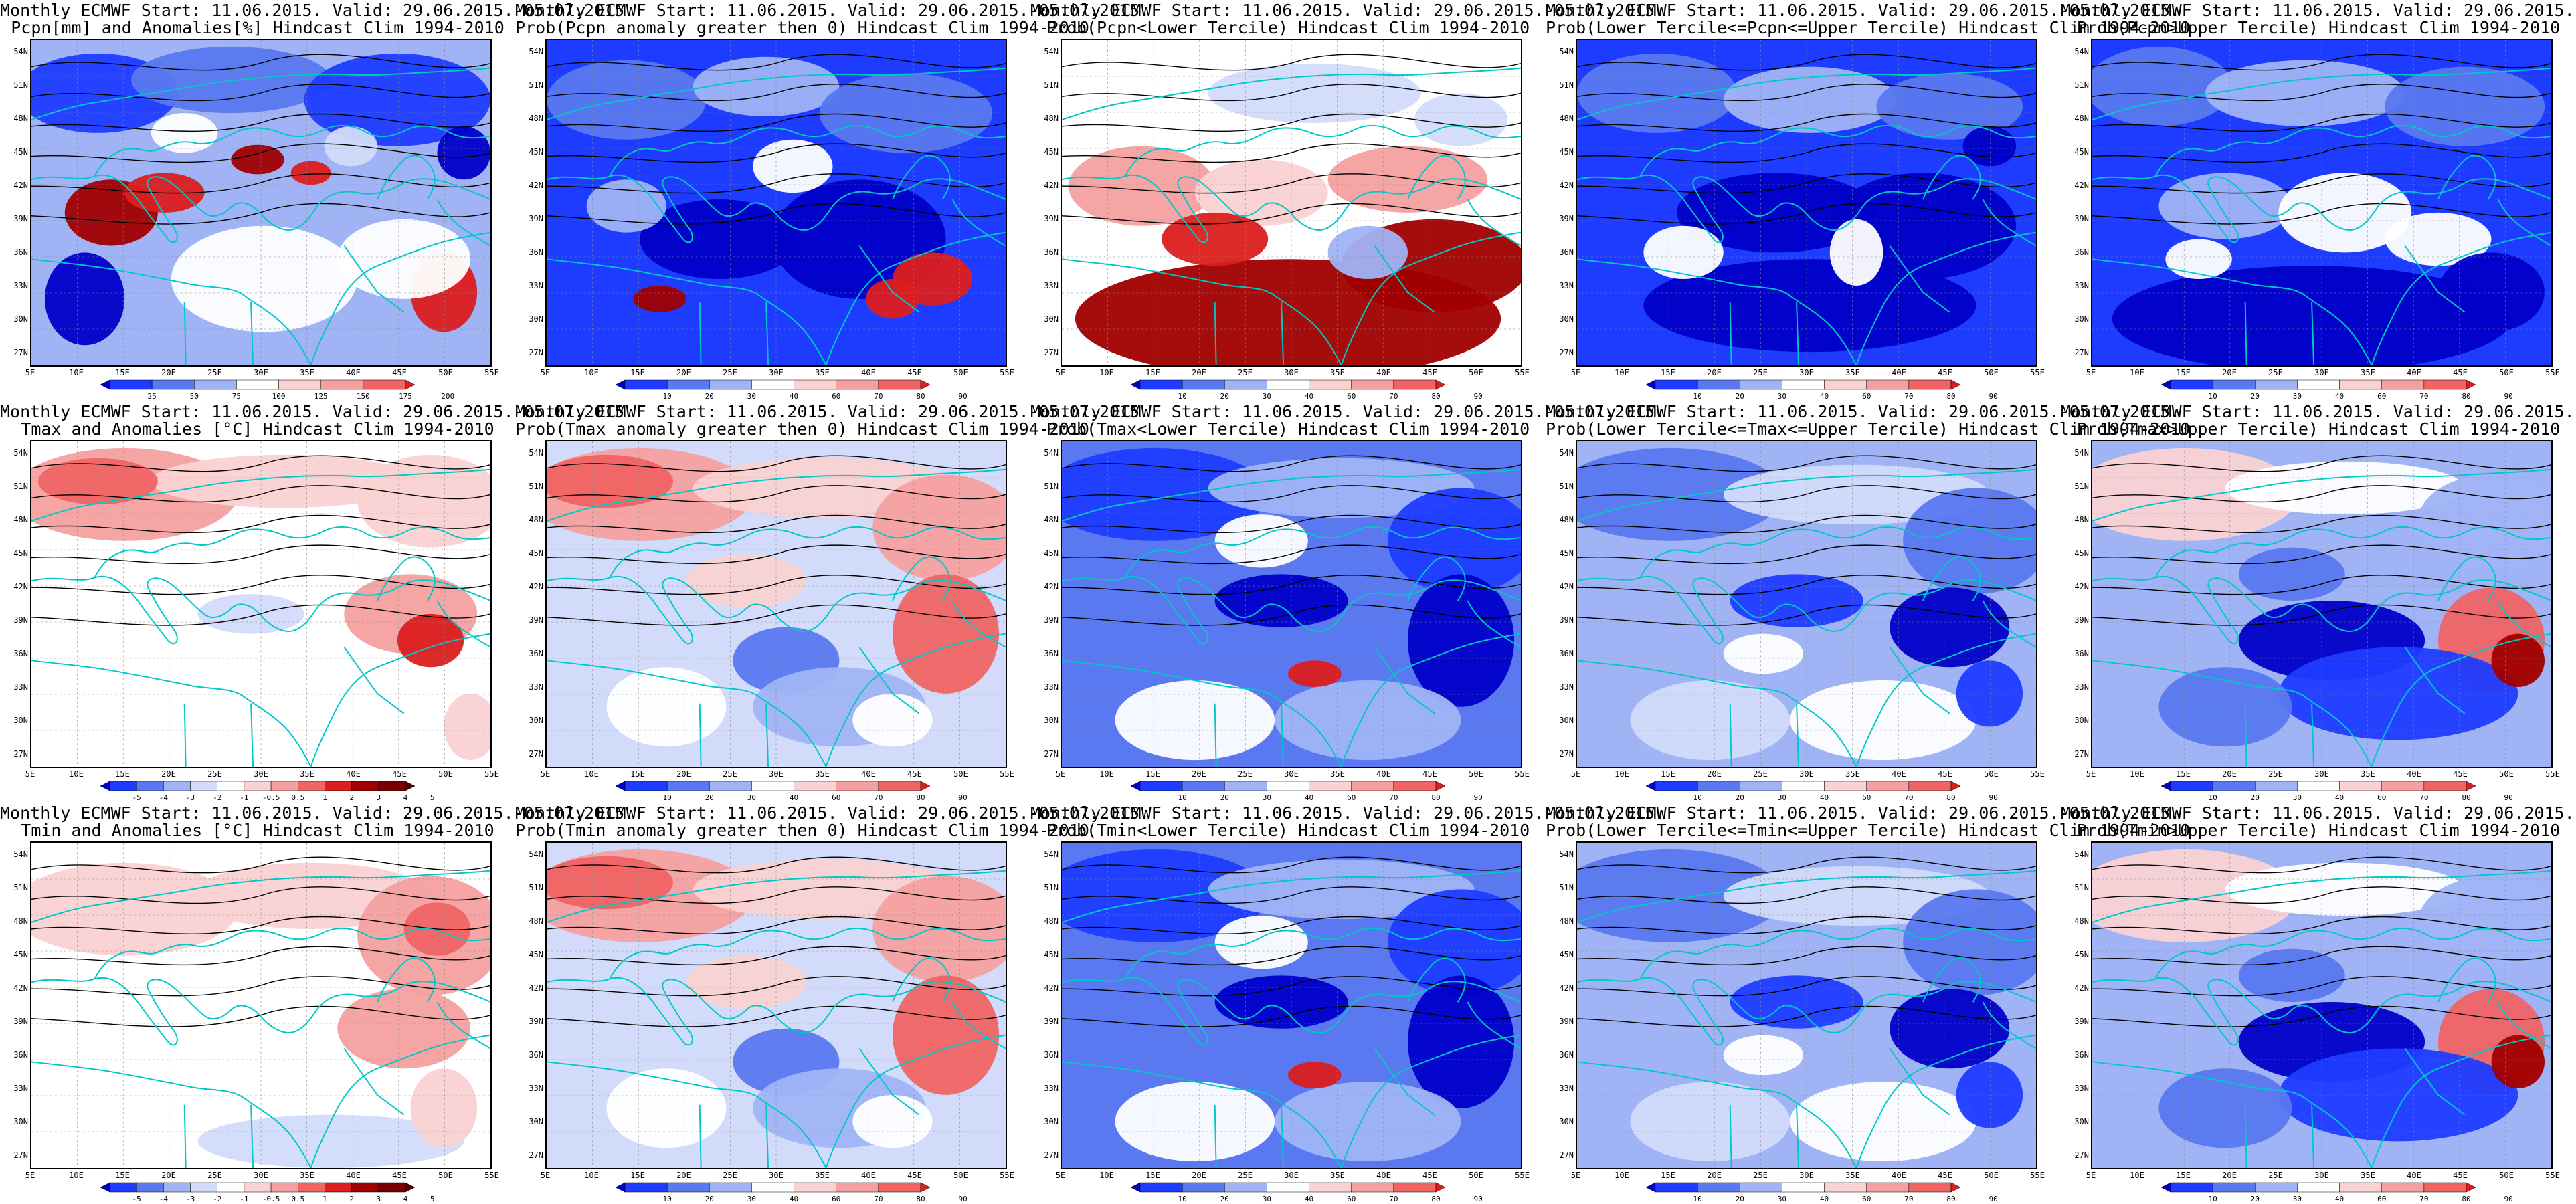  Describe the element at coordinates (244, 1199) in the screenshot. I see `colorbar-tick-label: -1` at that location.